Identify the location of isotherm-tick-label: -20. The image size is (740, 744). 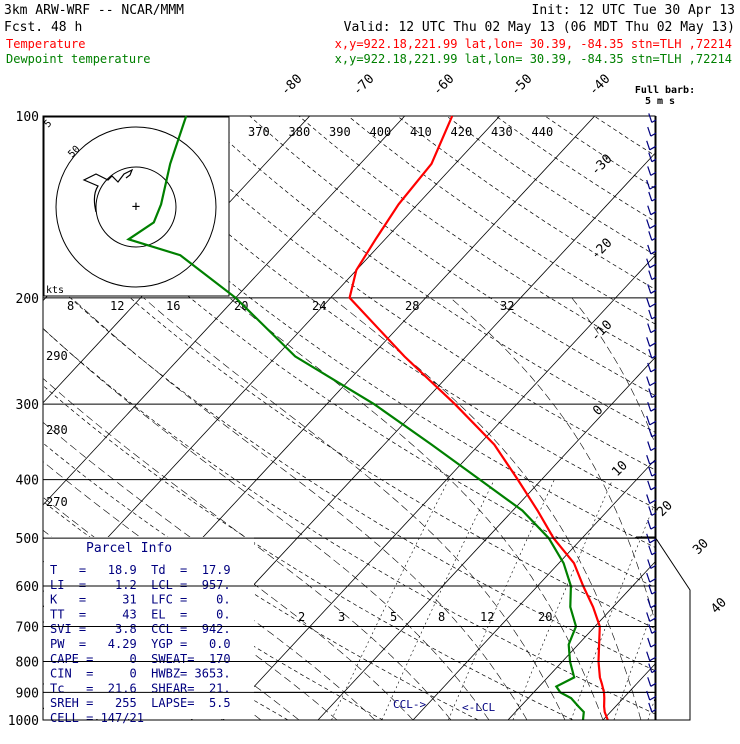
(601, 249).